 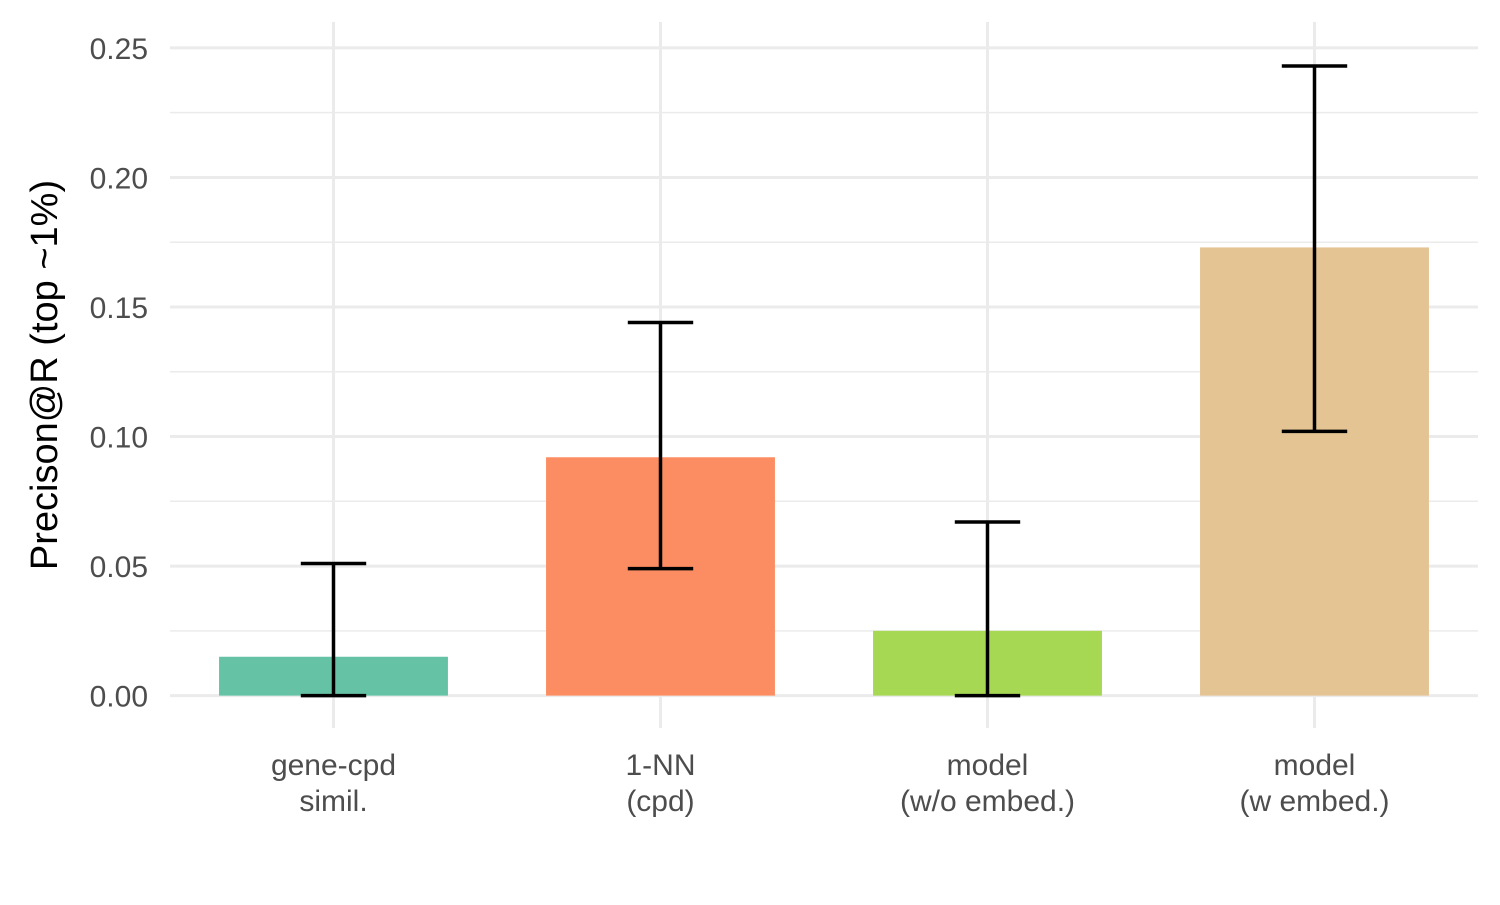 What do you see at coordinates (119, 697) in the screenshot?
I see `y-tick-label: 0.00` at bounding box center [119, 697].